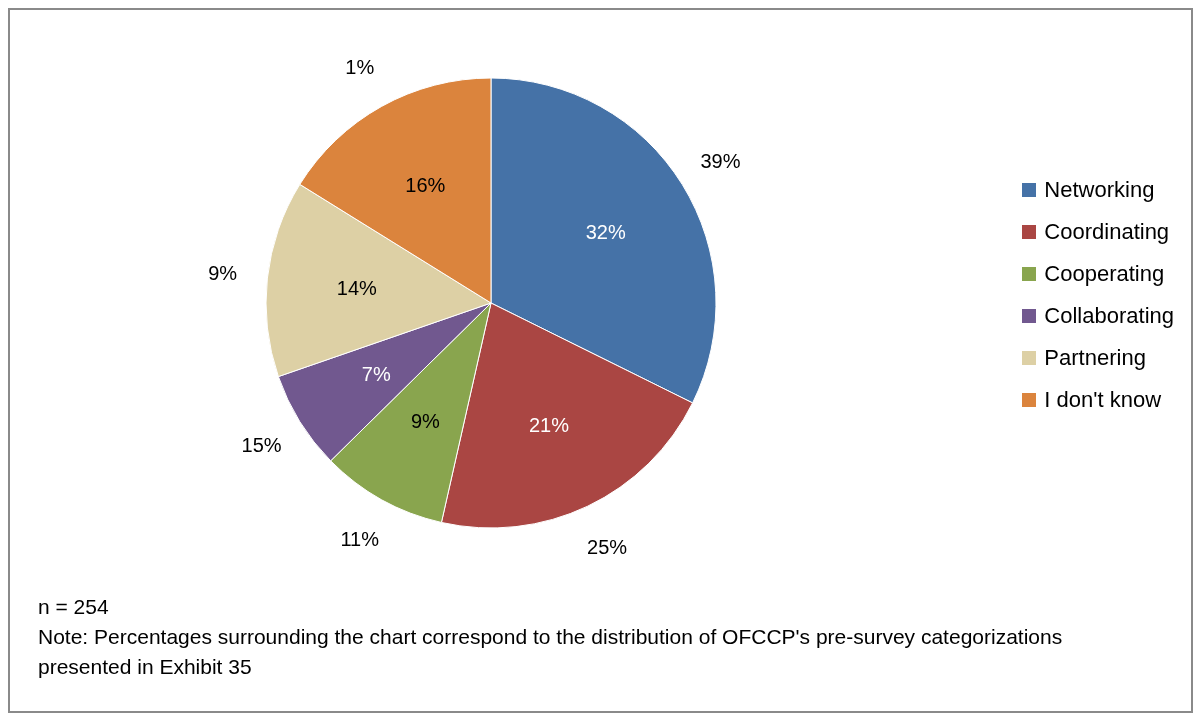 Image resolution: width=1203 pixels, height=727 pixels. I want to click on text: Note: Percentages surrounding the chart correspond to the distribution of OFCCP's pre-survey categorizations presented in Exhibit 35, so click(551, 652).